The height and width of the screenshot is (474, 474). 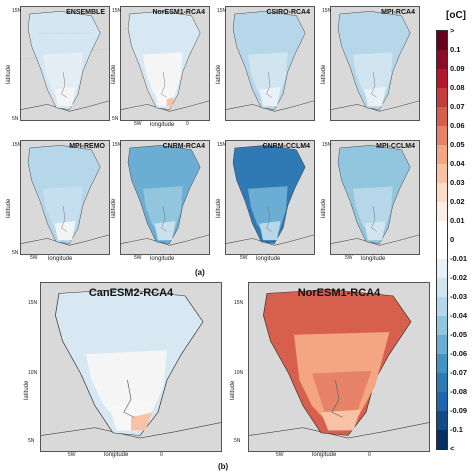 I want to click on panel-title: CNRM-RCA4, so click(x=183, y=146).